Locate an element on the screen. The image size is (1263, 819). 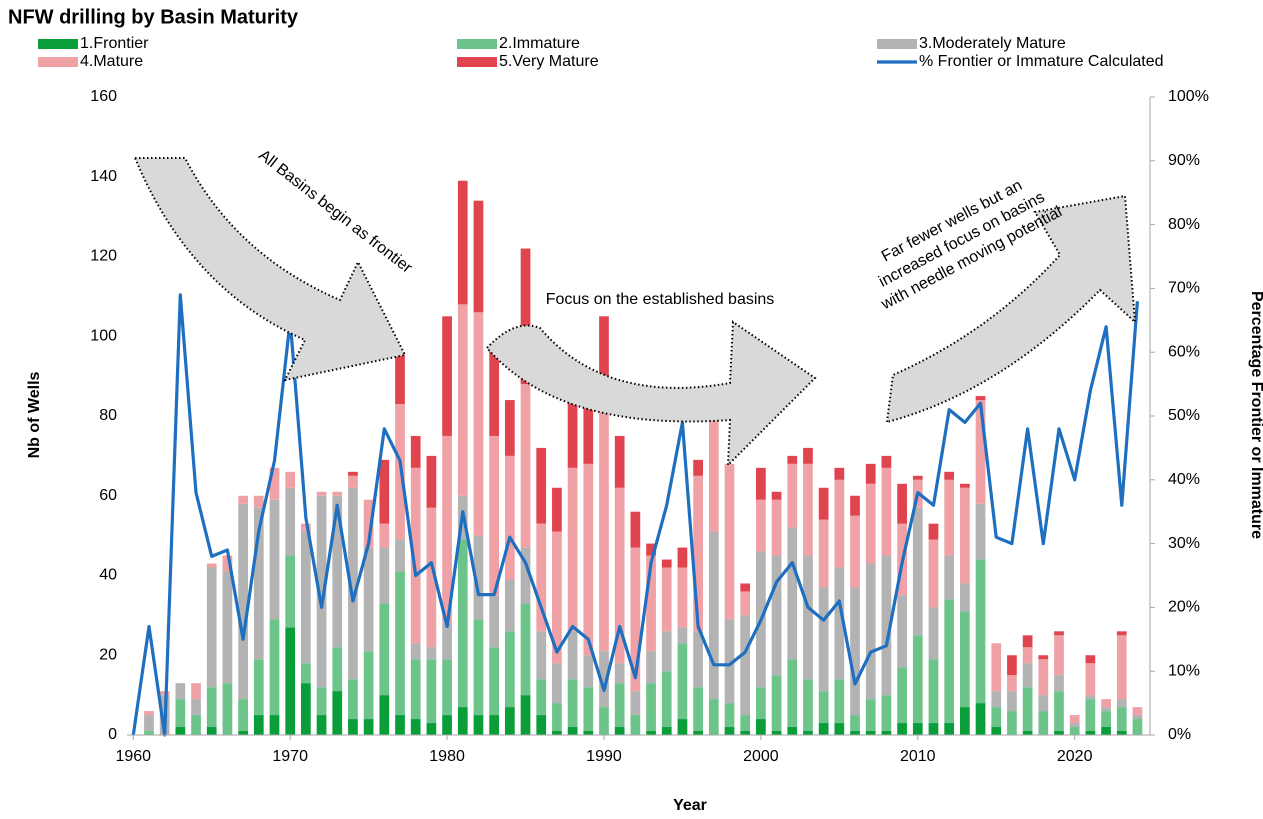
y-tick-label: 0 is located at coordinates (112, 734).